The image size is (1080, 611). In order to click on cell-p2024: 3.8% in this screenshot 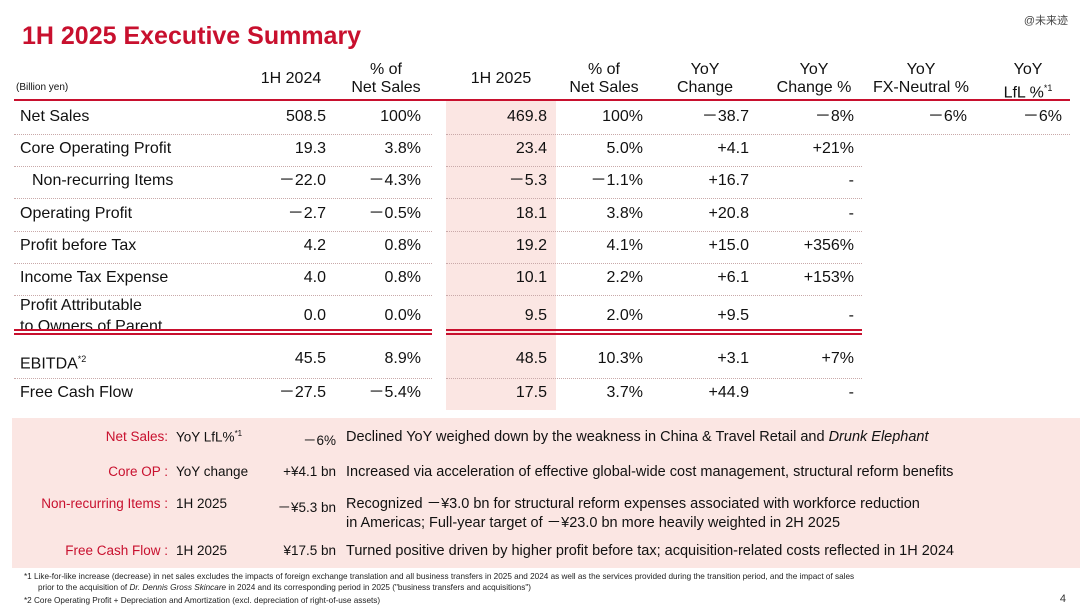, I will do `click(402, 148)`.